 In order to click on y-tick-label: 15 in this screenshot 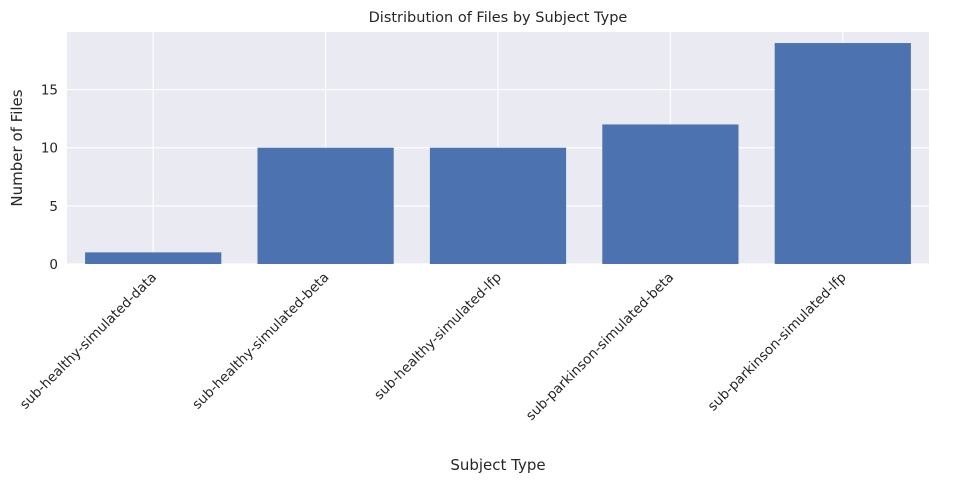, I will do `click(49, 91)`.